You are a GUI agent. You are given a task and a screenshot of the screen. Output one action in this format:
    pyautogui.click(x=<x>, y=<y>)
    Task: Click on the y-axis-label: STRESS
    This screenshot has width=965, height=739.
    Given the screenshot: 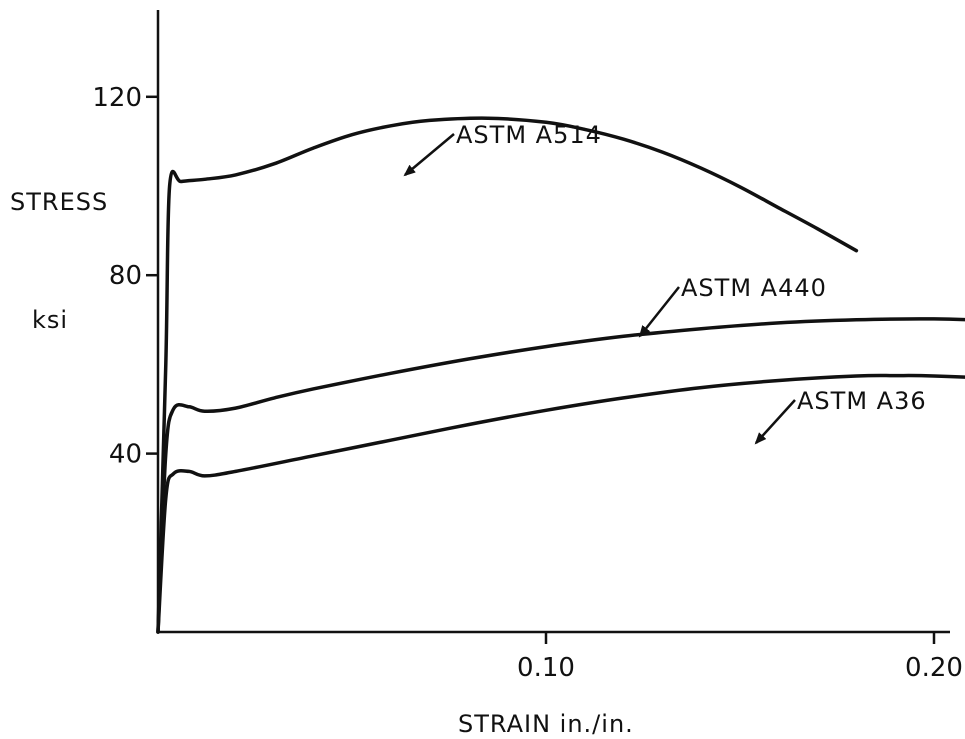 What is the action you would take?
    pyautogui.click(x=59, y=202)
    